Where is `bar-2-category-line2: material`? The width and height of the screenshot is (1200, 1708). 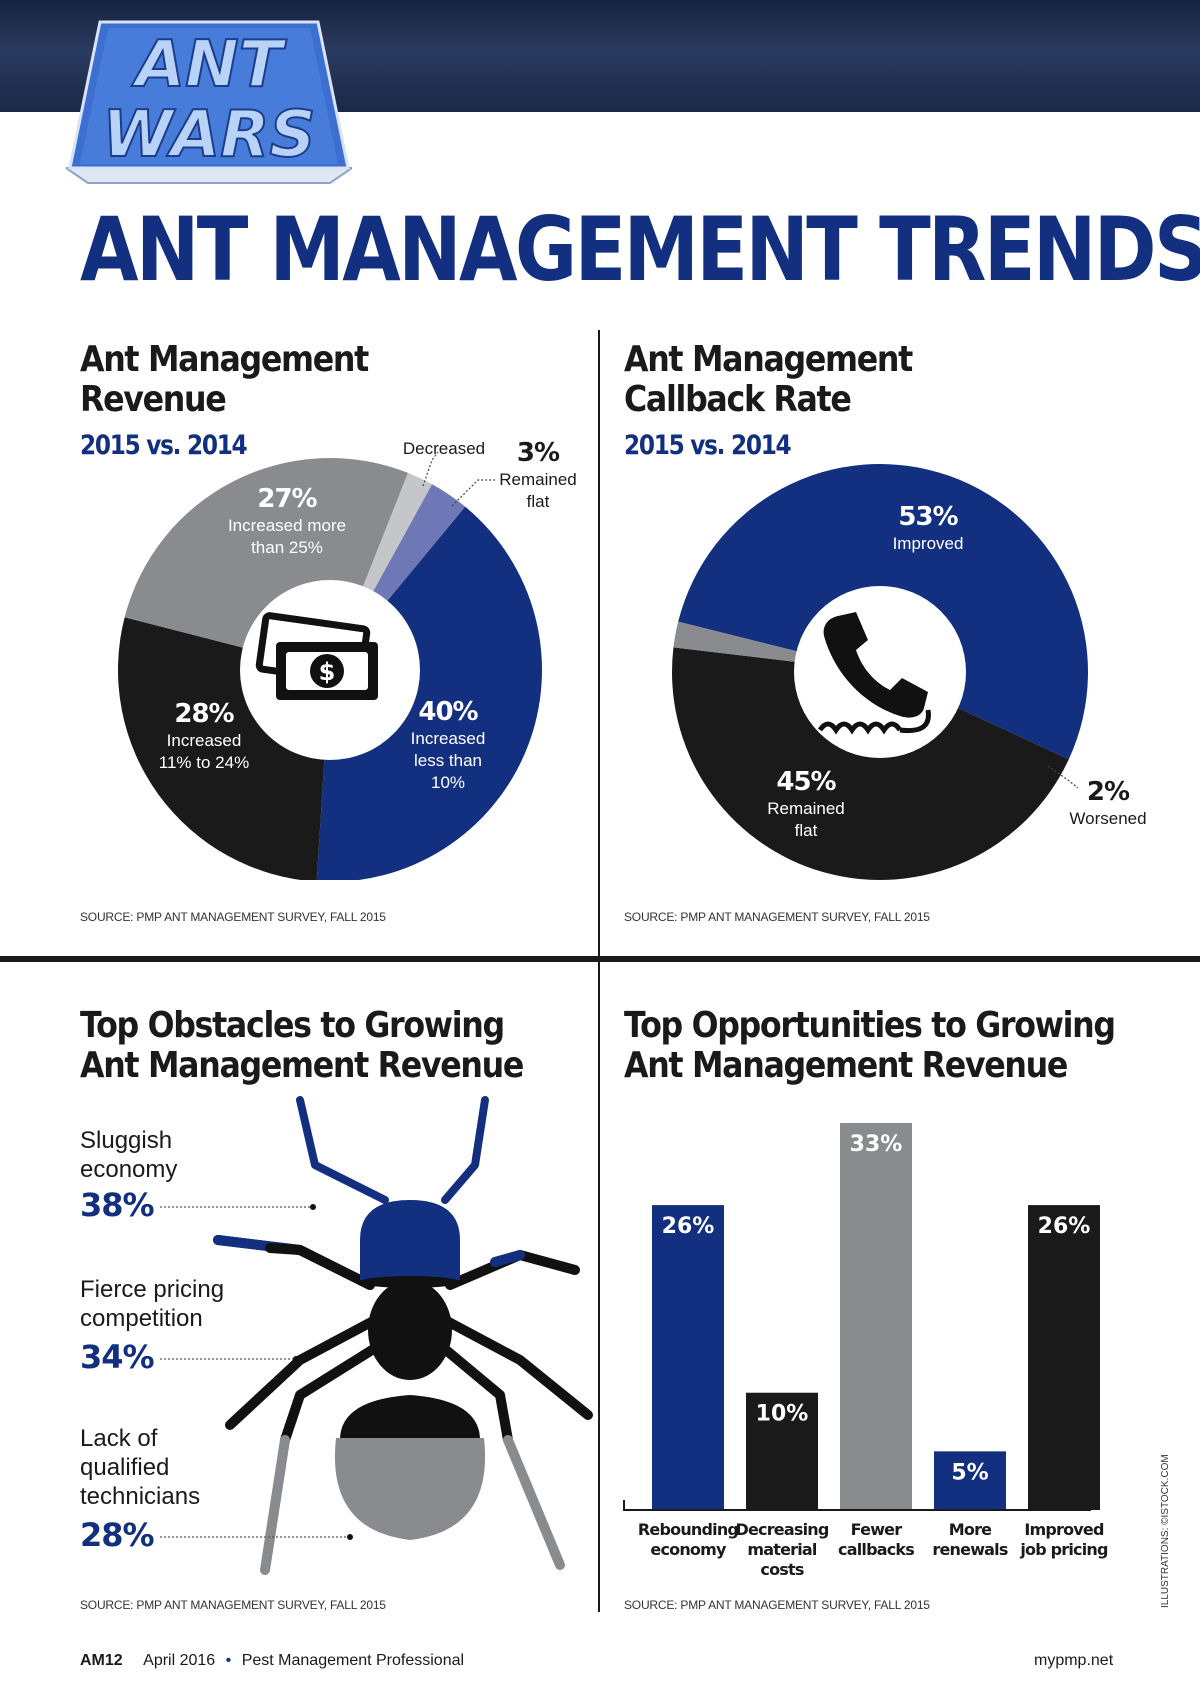
bar-2-category-line2: material is located at coordinates (782, 1549).